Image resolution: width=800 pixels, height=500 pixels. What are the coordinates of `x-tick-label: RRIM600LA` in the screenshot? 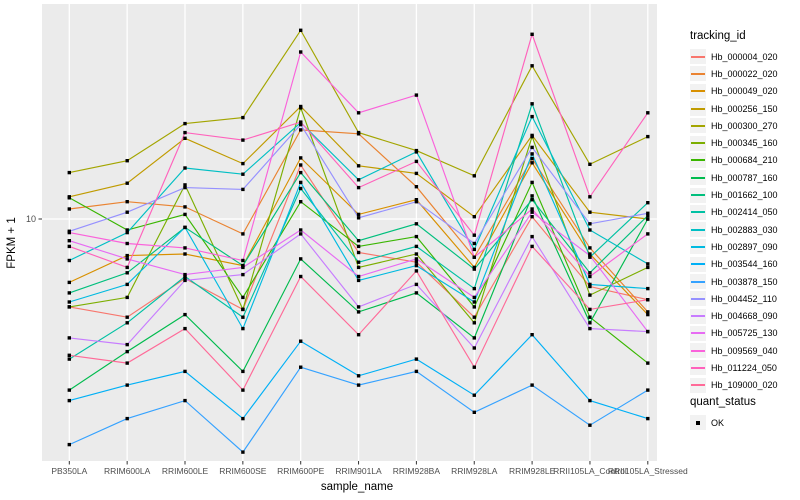 It's located at (127, 471).